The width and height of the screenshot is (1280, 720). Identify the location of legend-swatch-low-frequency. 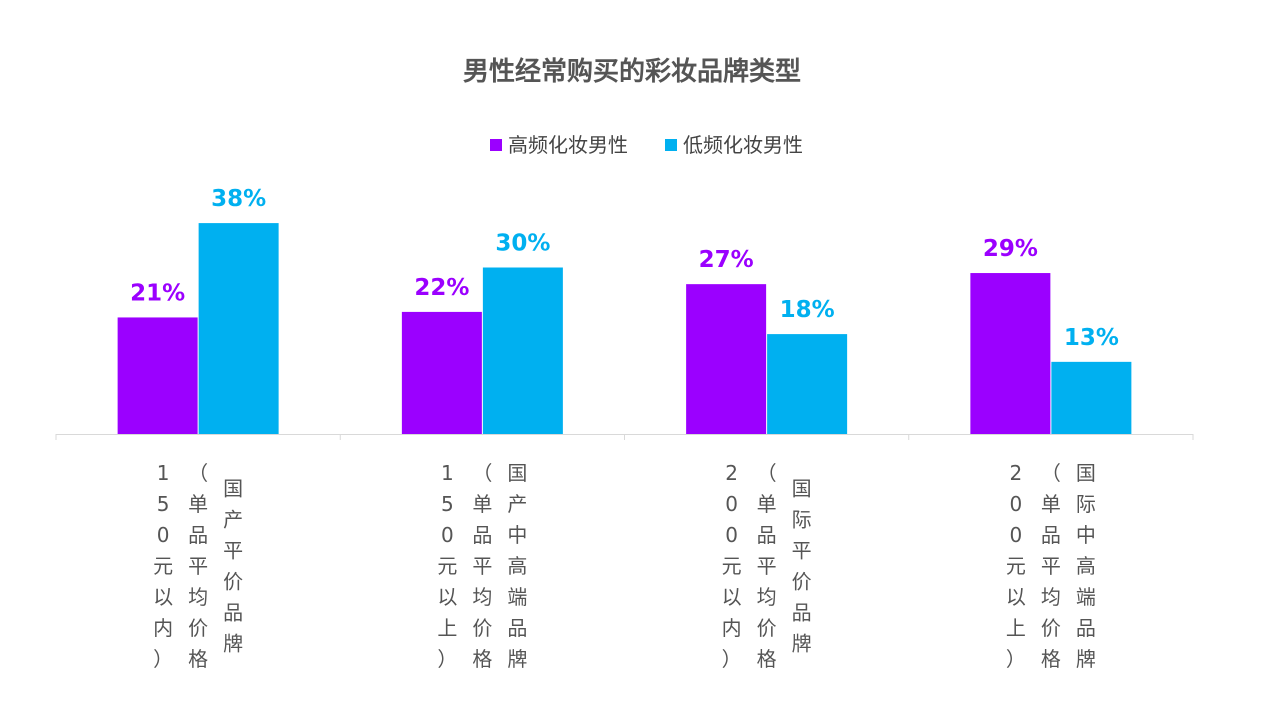
(671, 145).